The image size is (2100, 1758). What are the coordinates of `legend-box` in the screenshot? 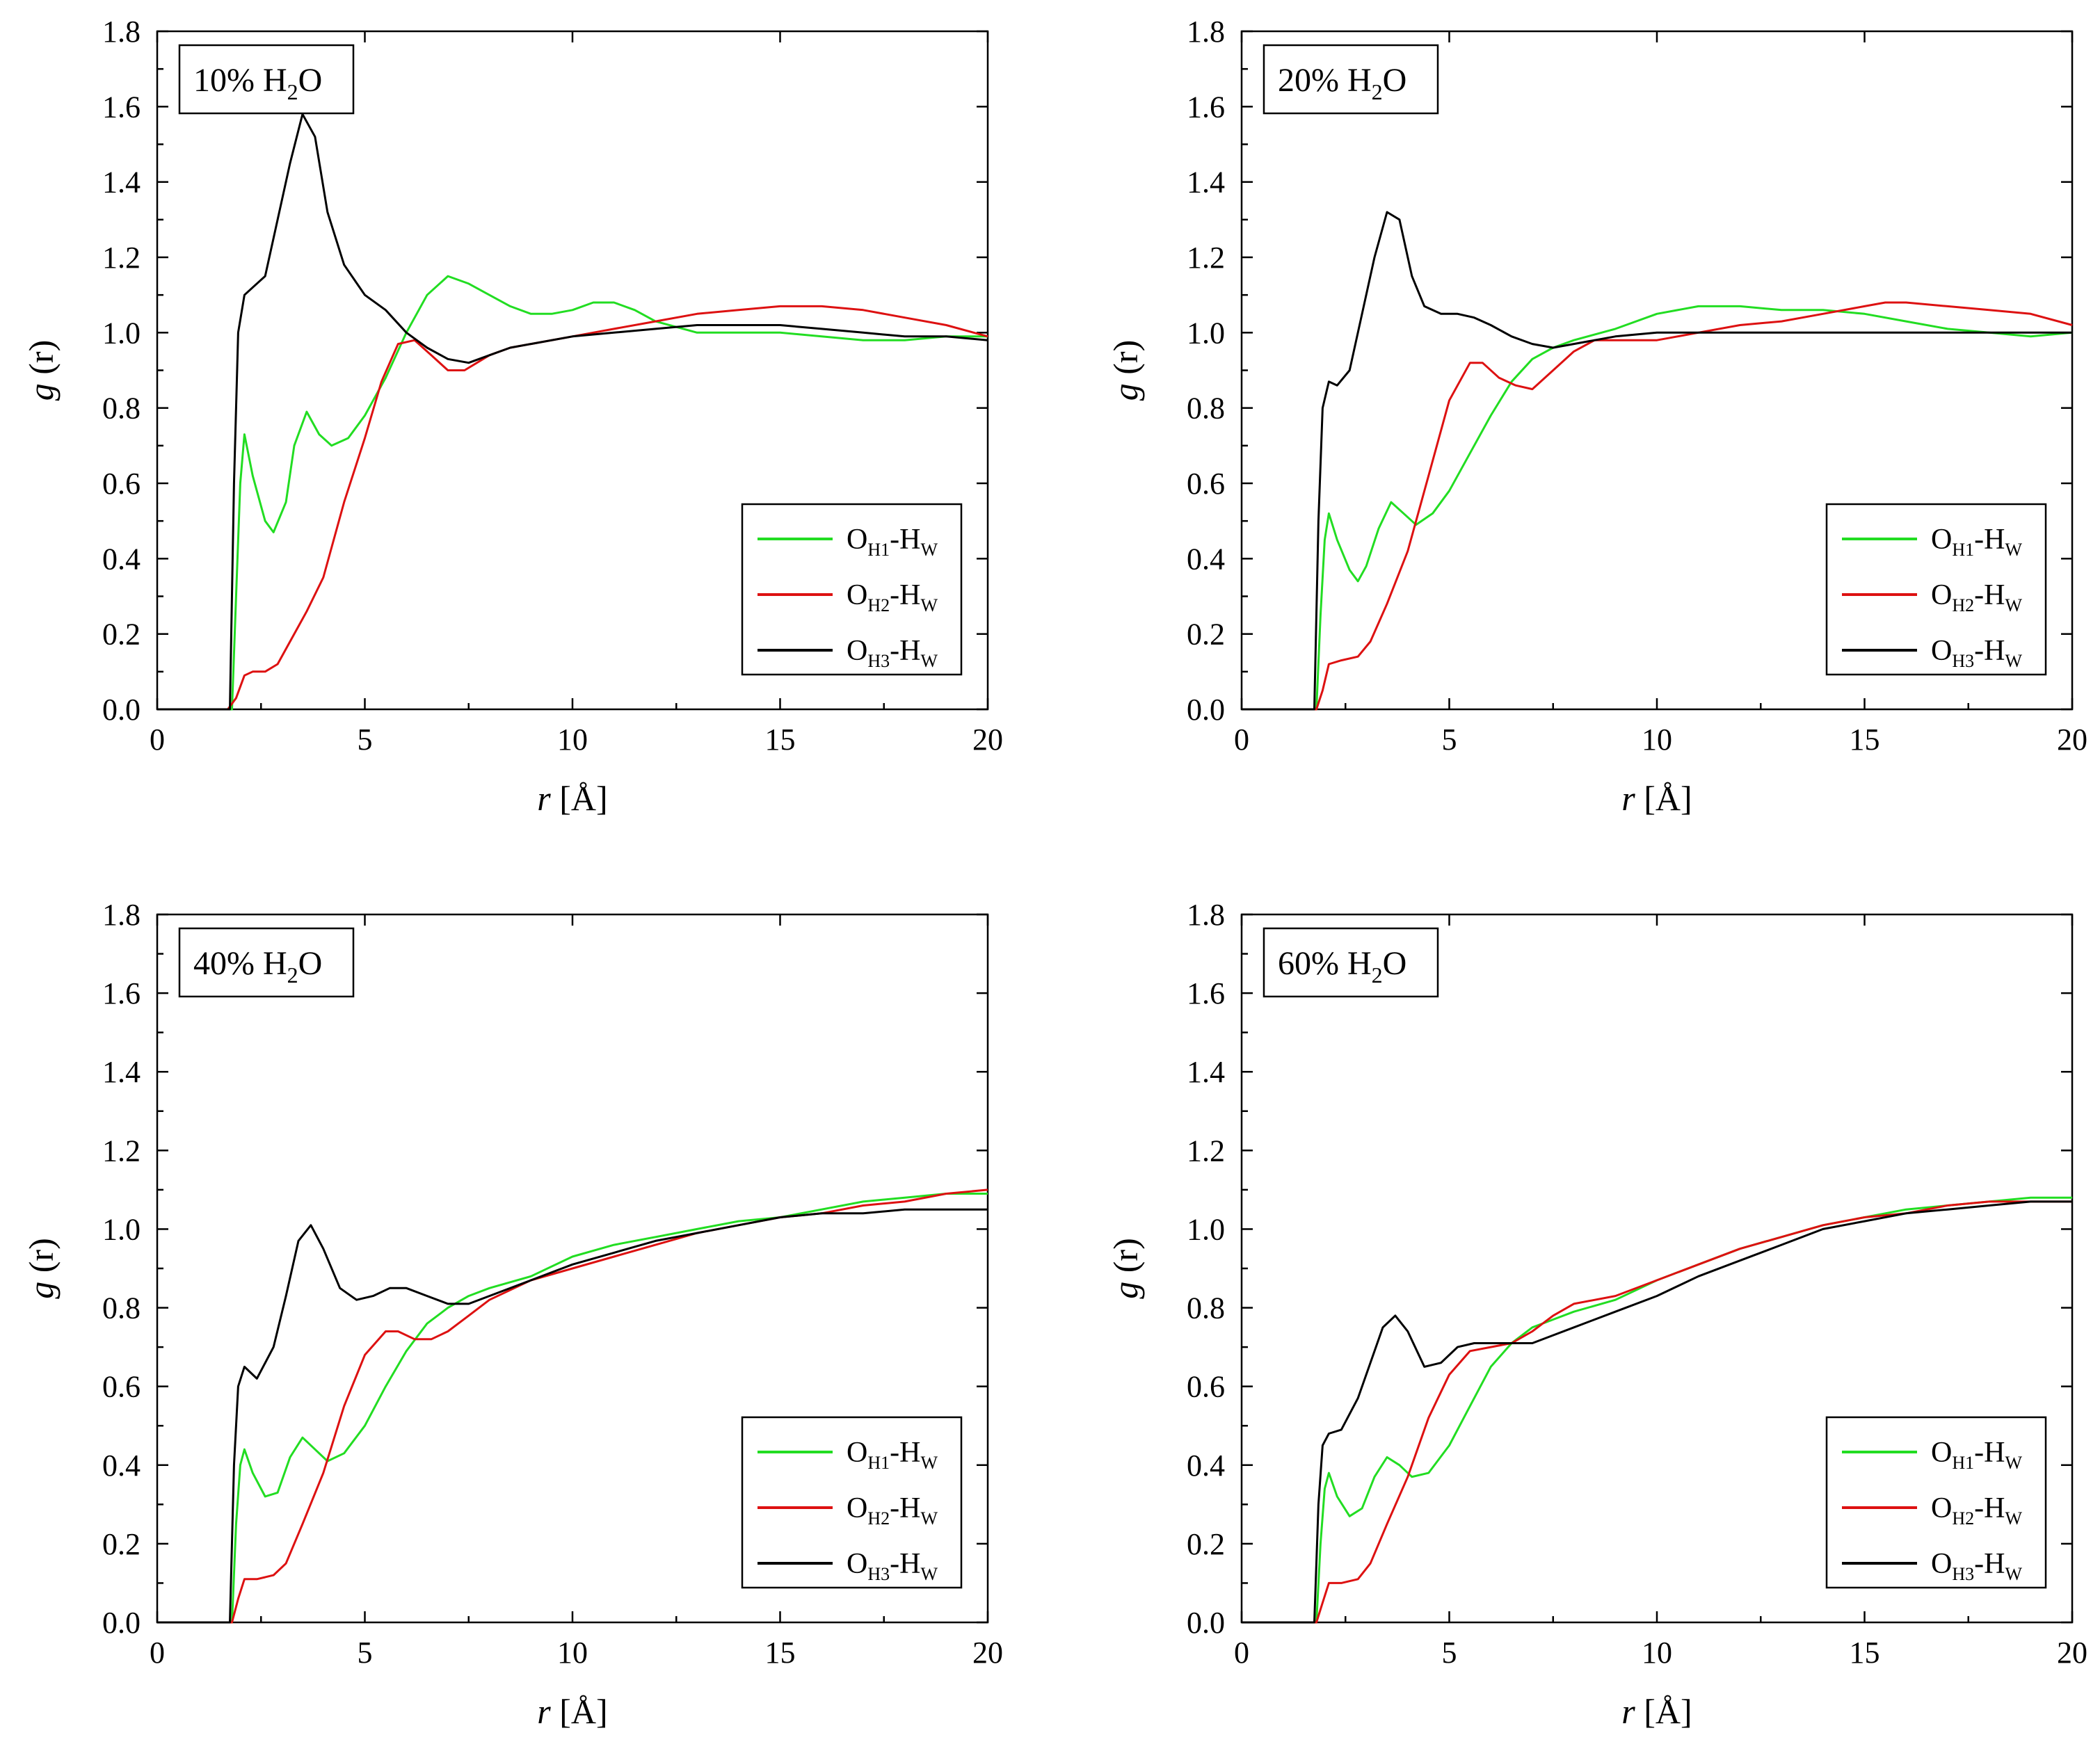 It's located at (1936, 1502).